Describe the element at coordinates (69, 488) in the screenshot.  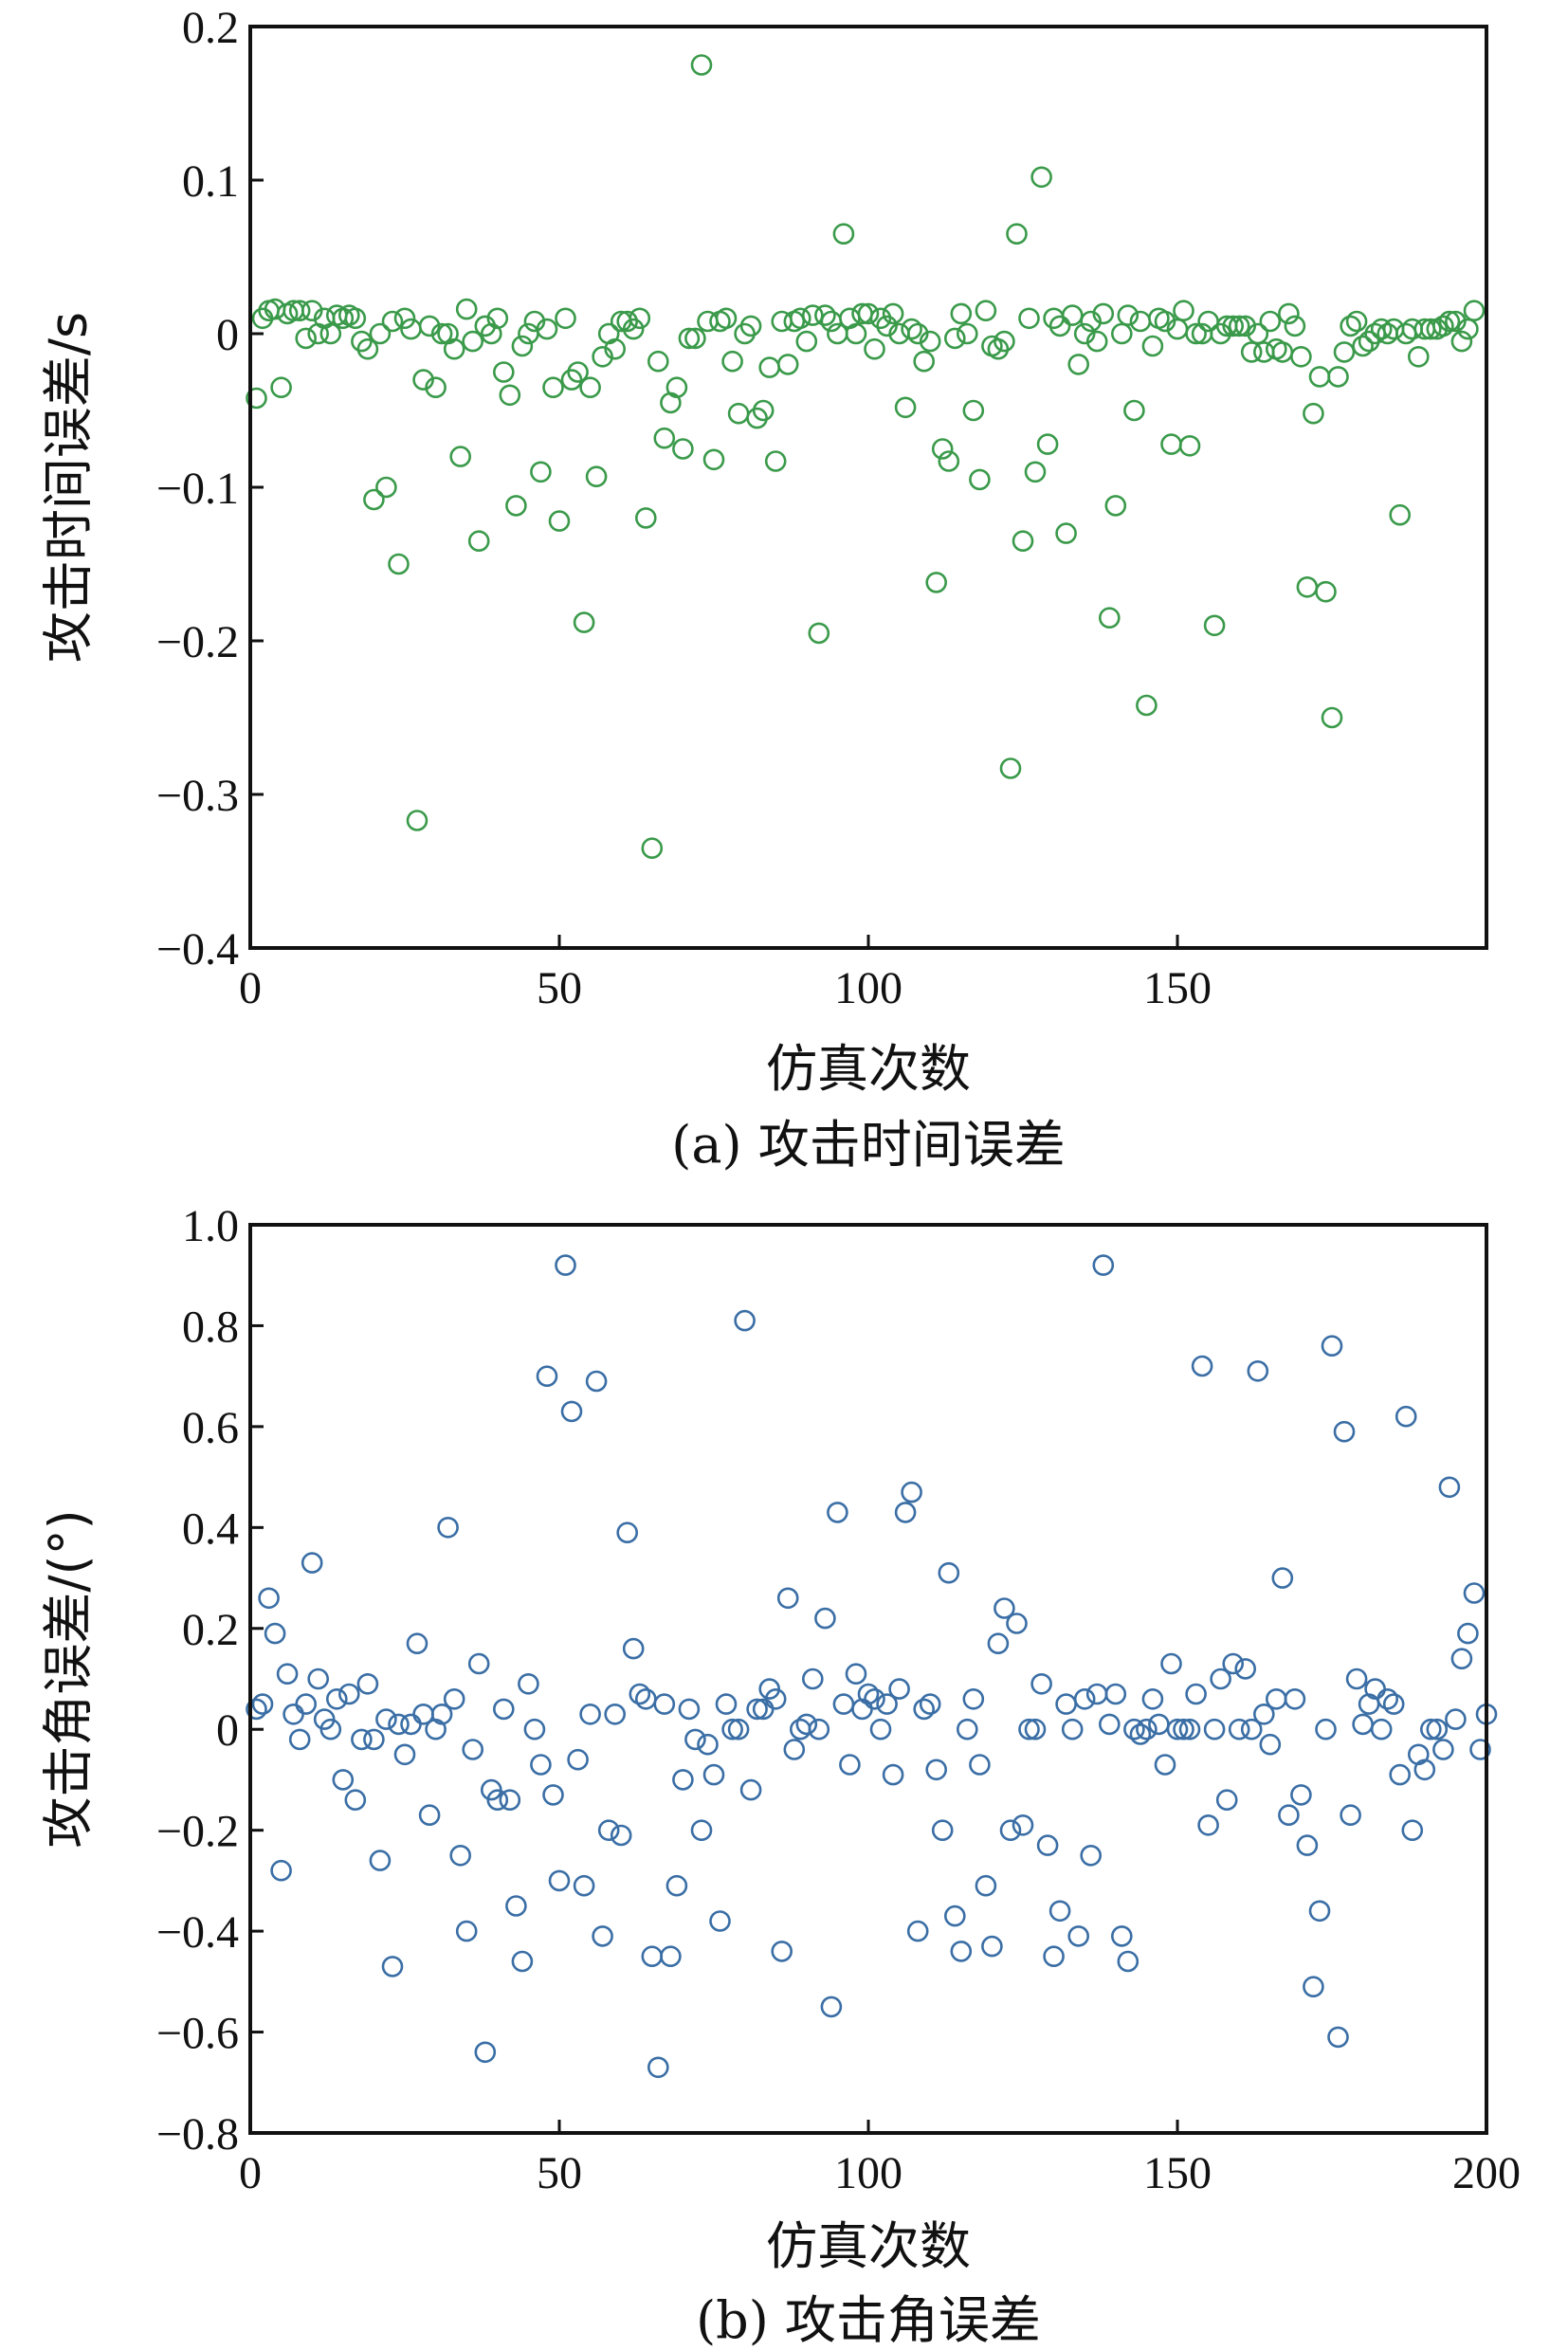
I see `panel-a-y-axis-label: 攻击时间误差/s` at that location.